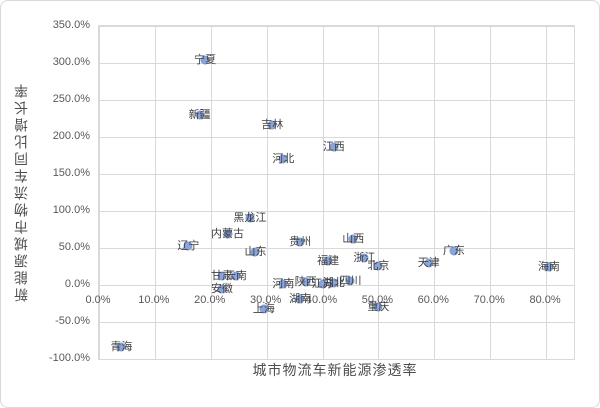 This screenshot has width=600, height=408. What do you see at coordinates (154, 300) in the screenshot?
I see `x-tick-label: 10.0%` at bounding box center [154, 300].